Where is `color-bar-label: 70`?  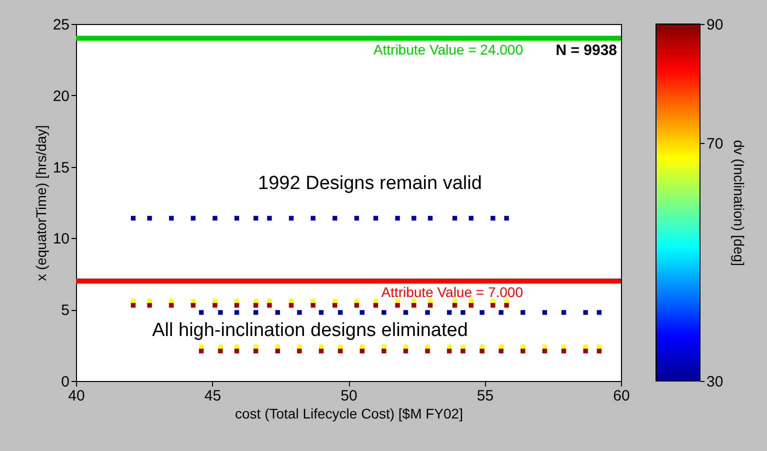 color-bar-label: 70 is located at coordinates (715, 144).